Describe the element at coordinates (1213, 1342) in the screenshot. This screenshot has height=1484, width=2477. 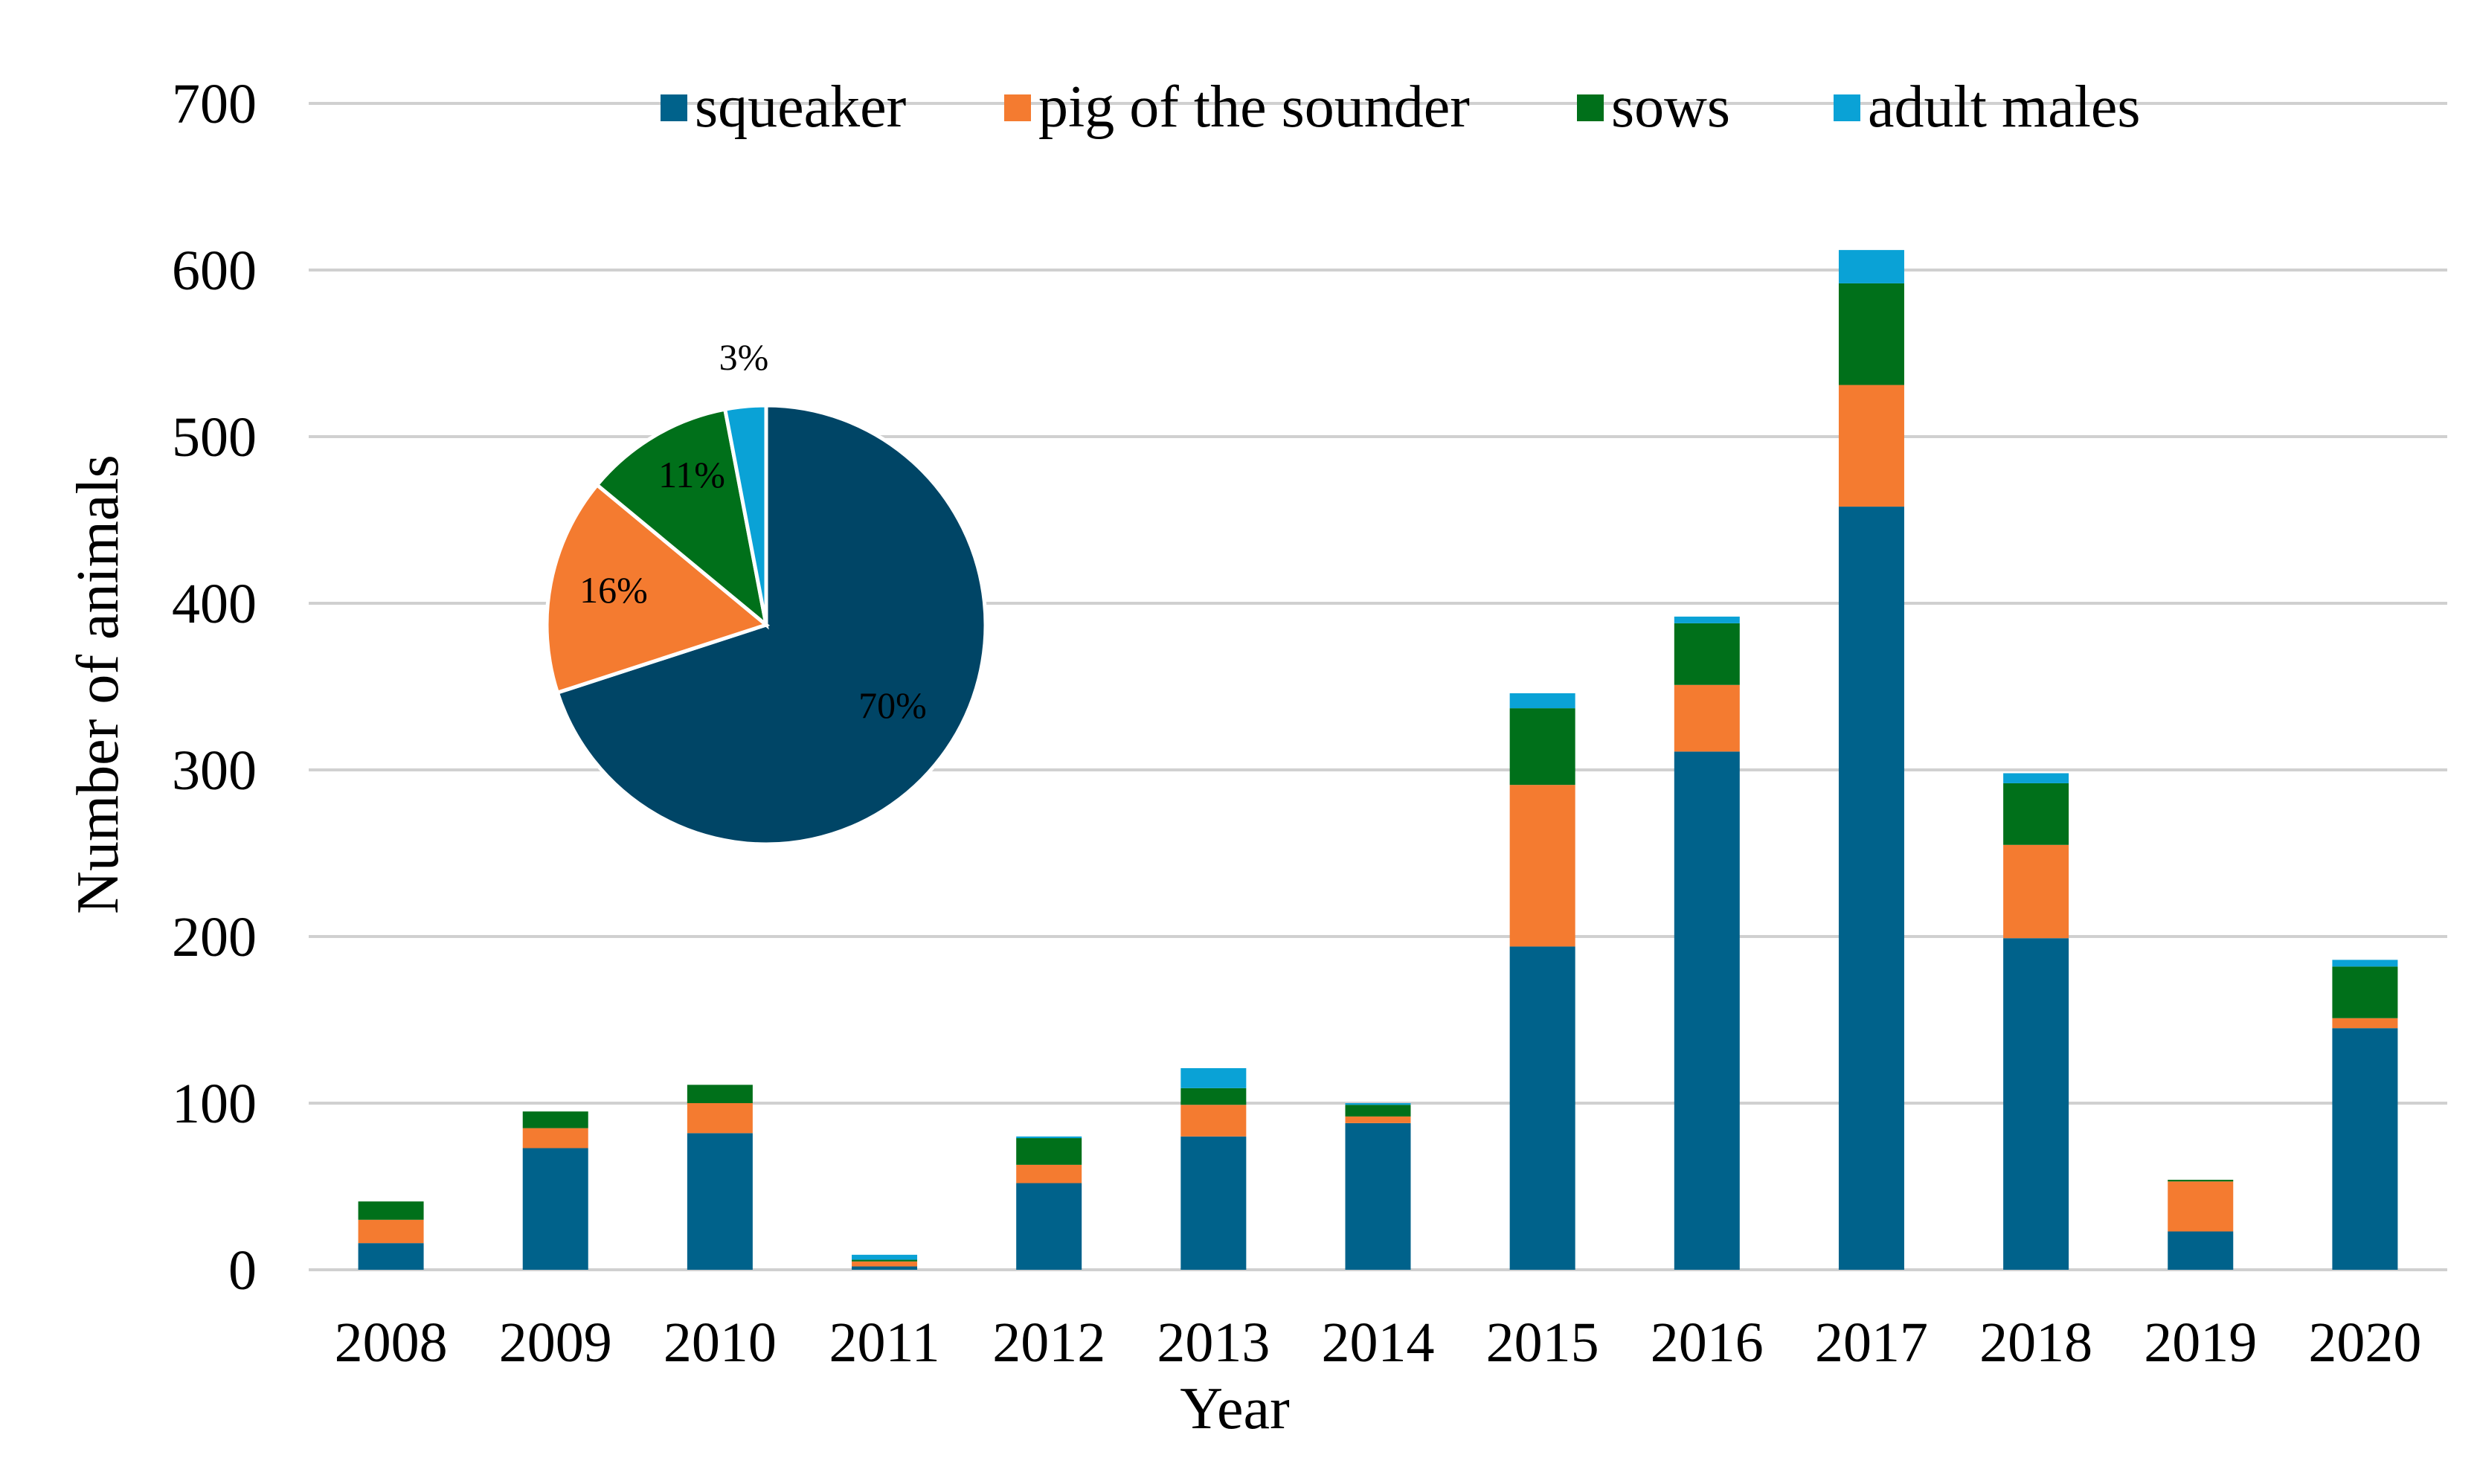
I see `x-tick-label: 2013` at that location.